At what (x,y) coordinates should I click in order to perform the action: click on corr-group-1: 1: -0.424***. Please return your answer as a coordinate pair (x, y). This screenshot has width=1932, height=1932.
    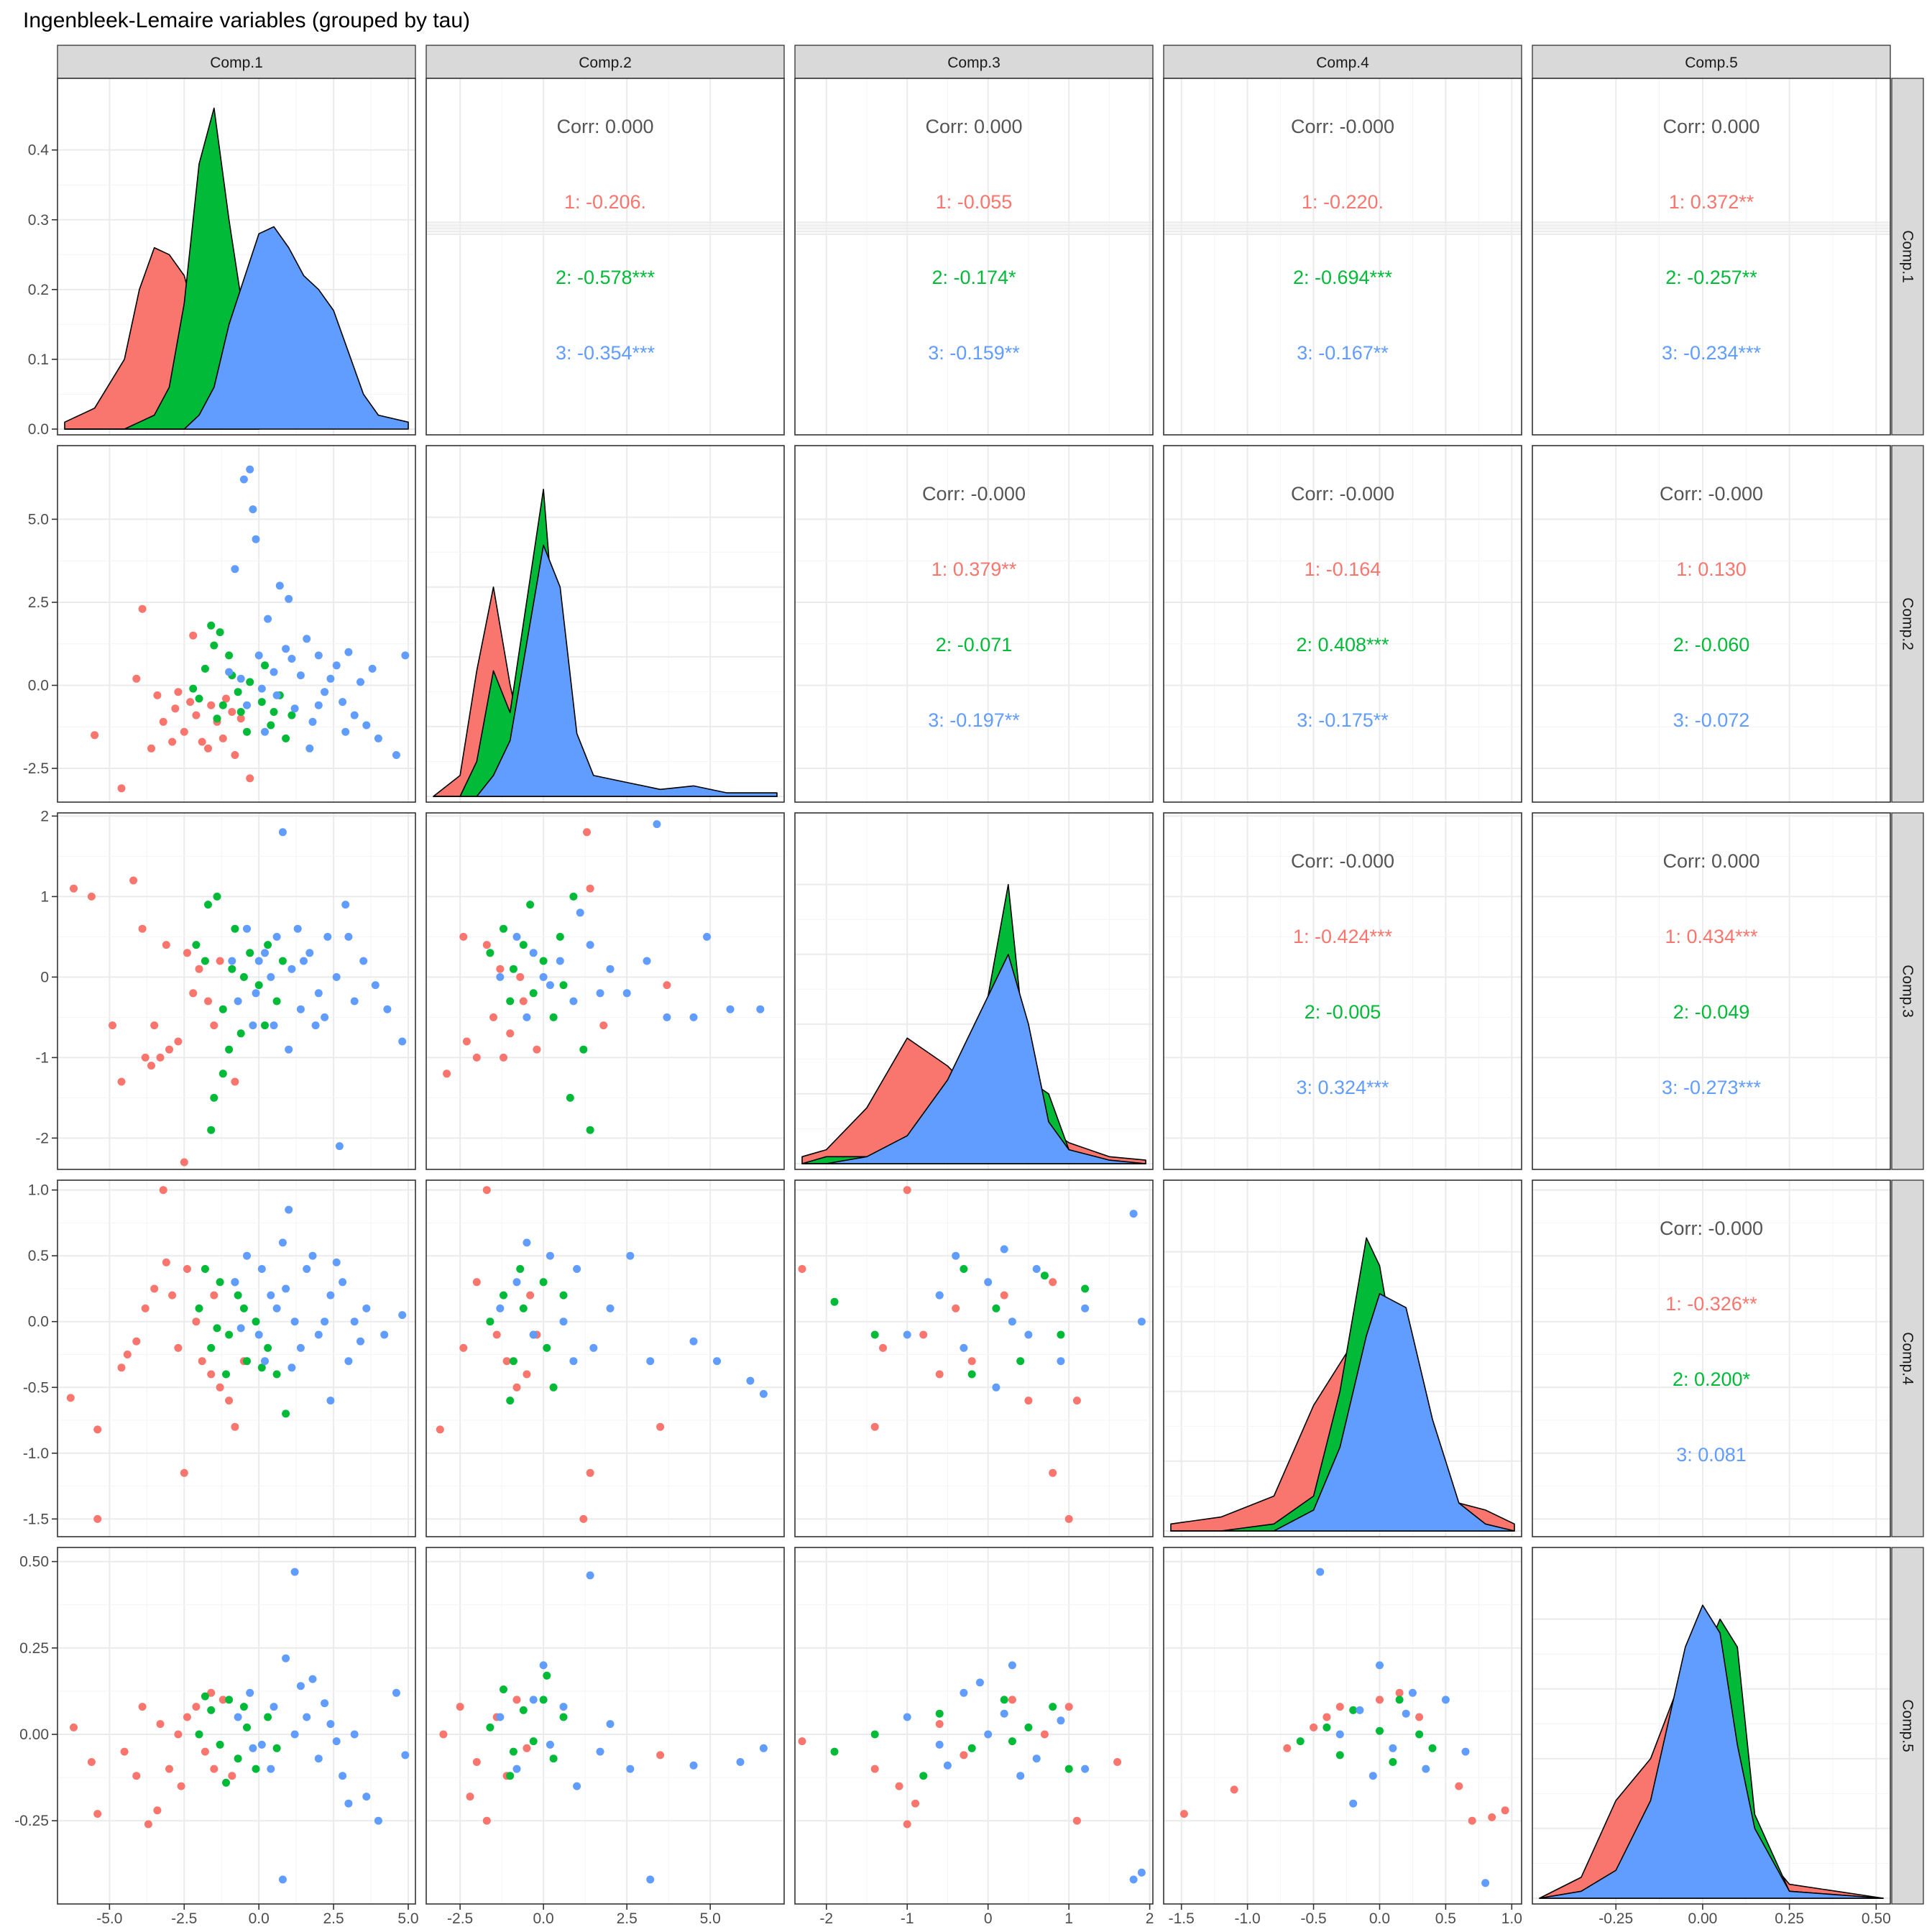
    Looking at the image, I should click on (1343, 936).